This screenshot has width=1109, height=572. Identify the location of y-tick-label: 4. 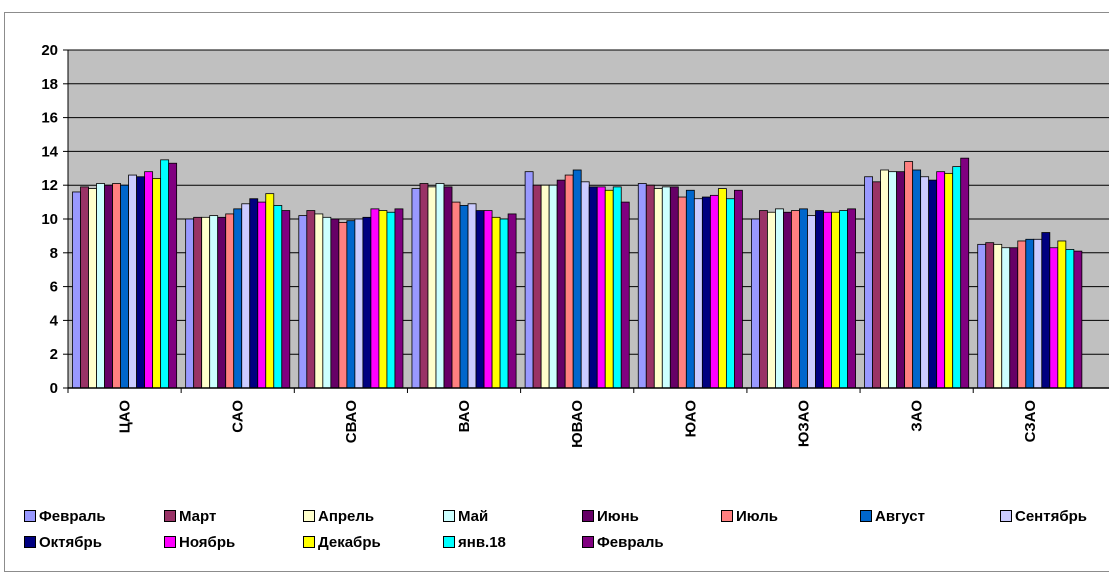
(54, 320).